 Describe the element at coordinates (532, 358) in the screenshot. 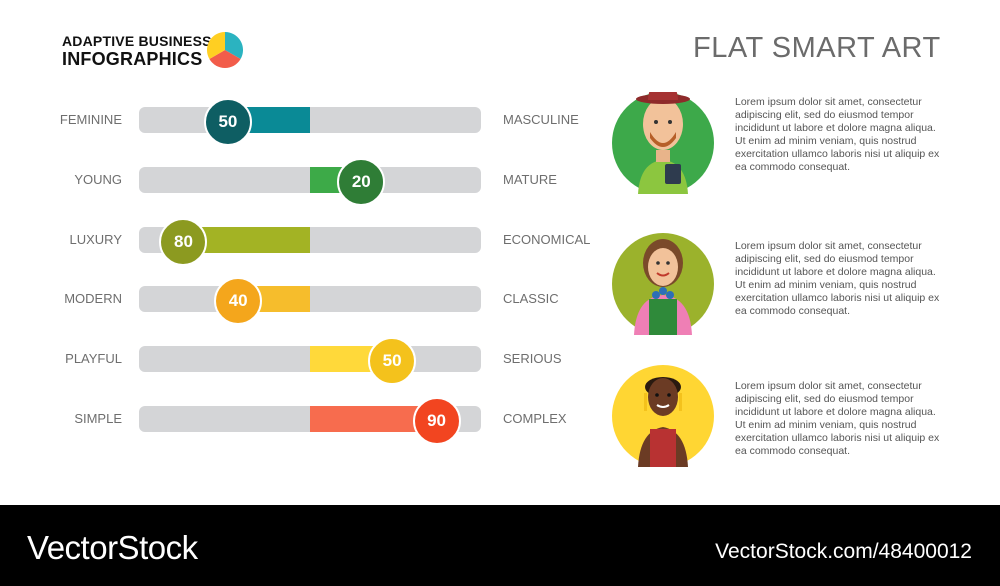

I see `scale-right-label: SERIOUS` at that location.